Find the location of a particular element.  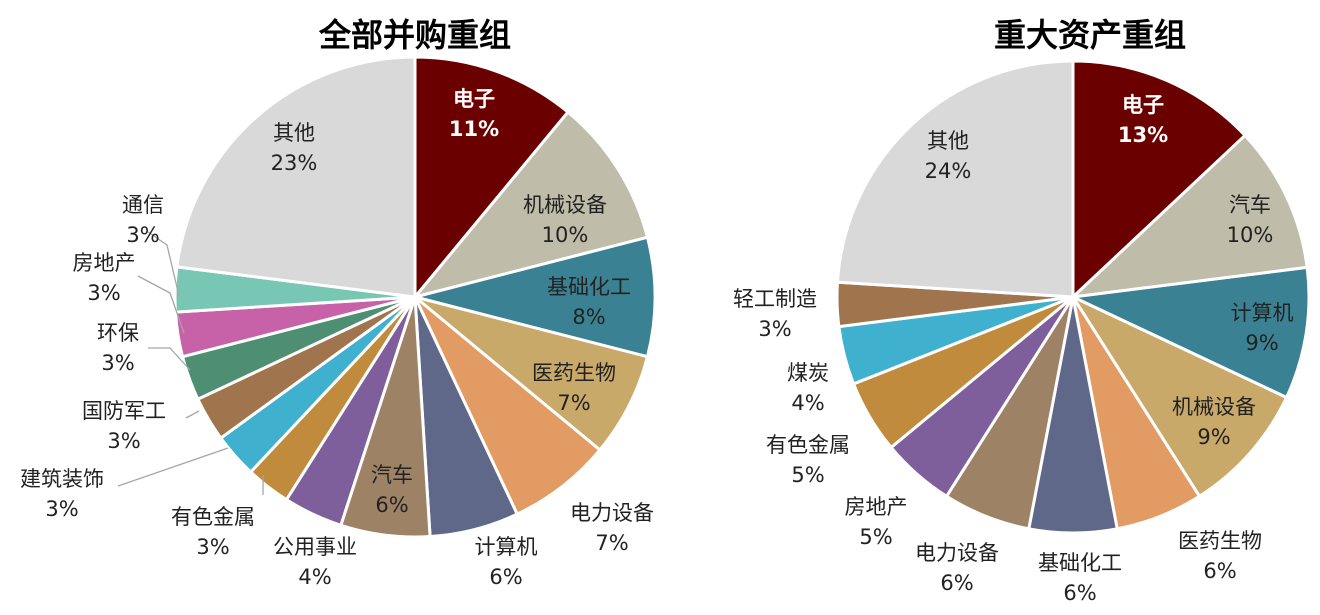

slice-label-value-0-6: 6% is located at coordinates (391, 505).